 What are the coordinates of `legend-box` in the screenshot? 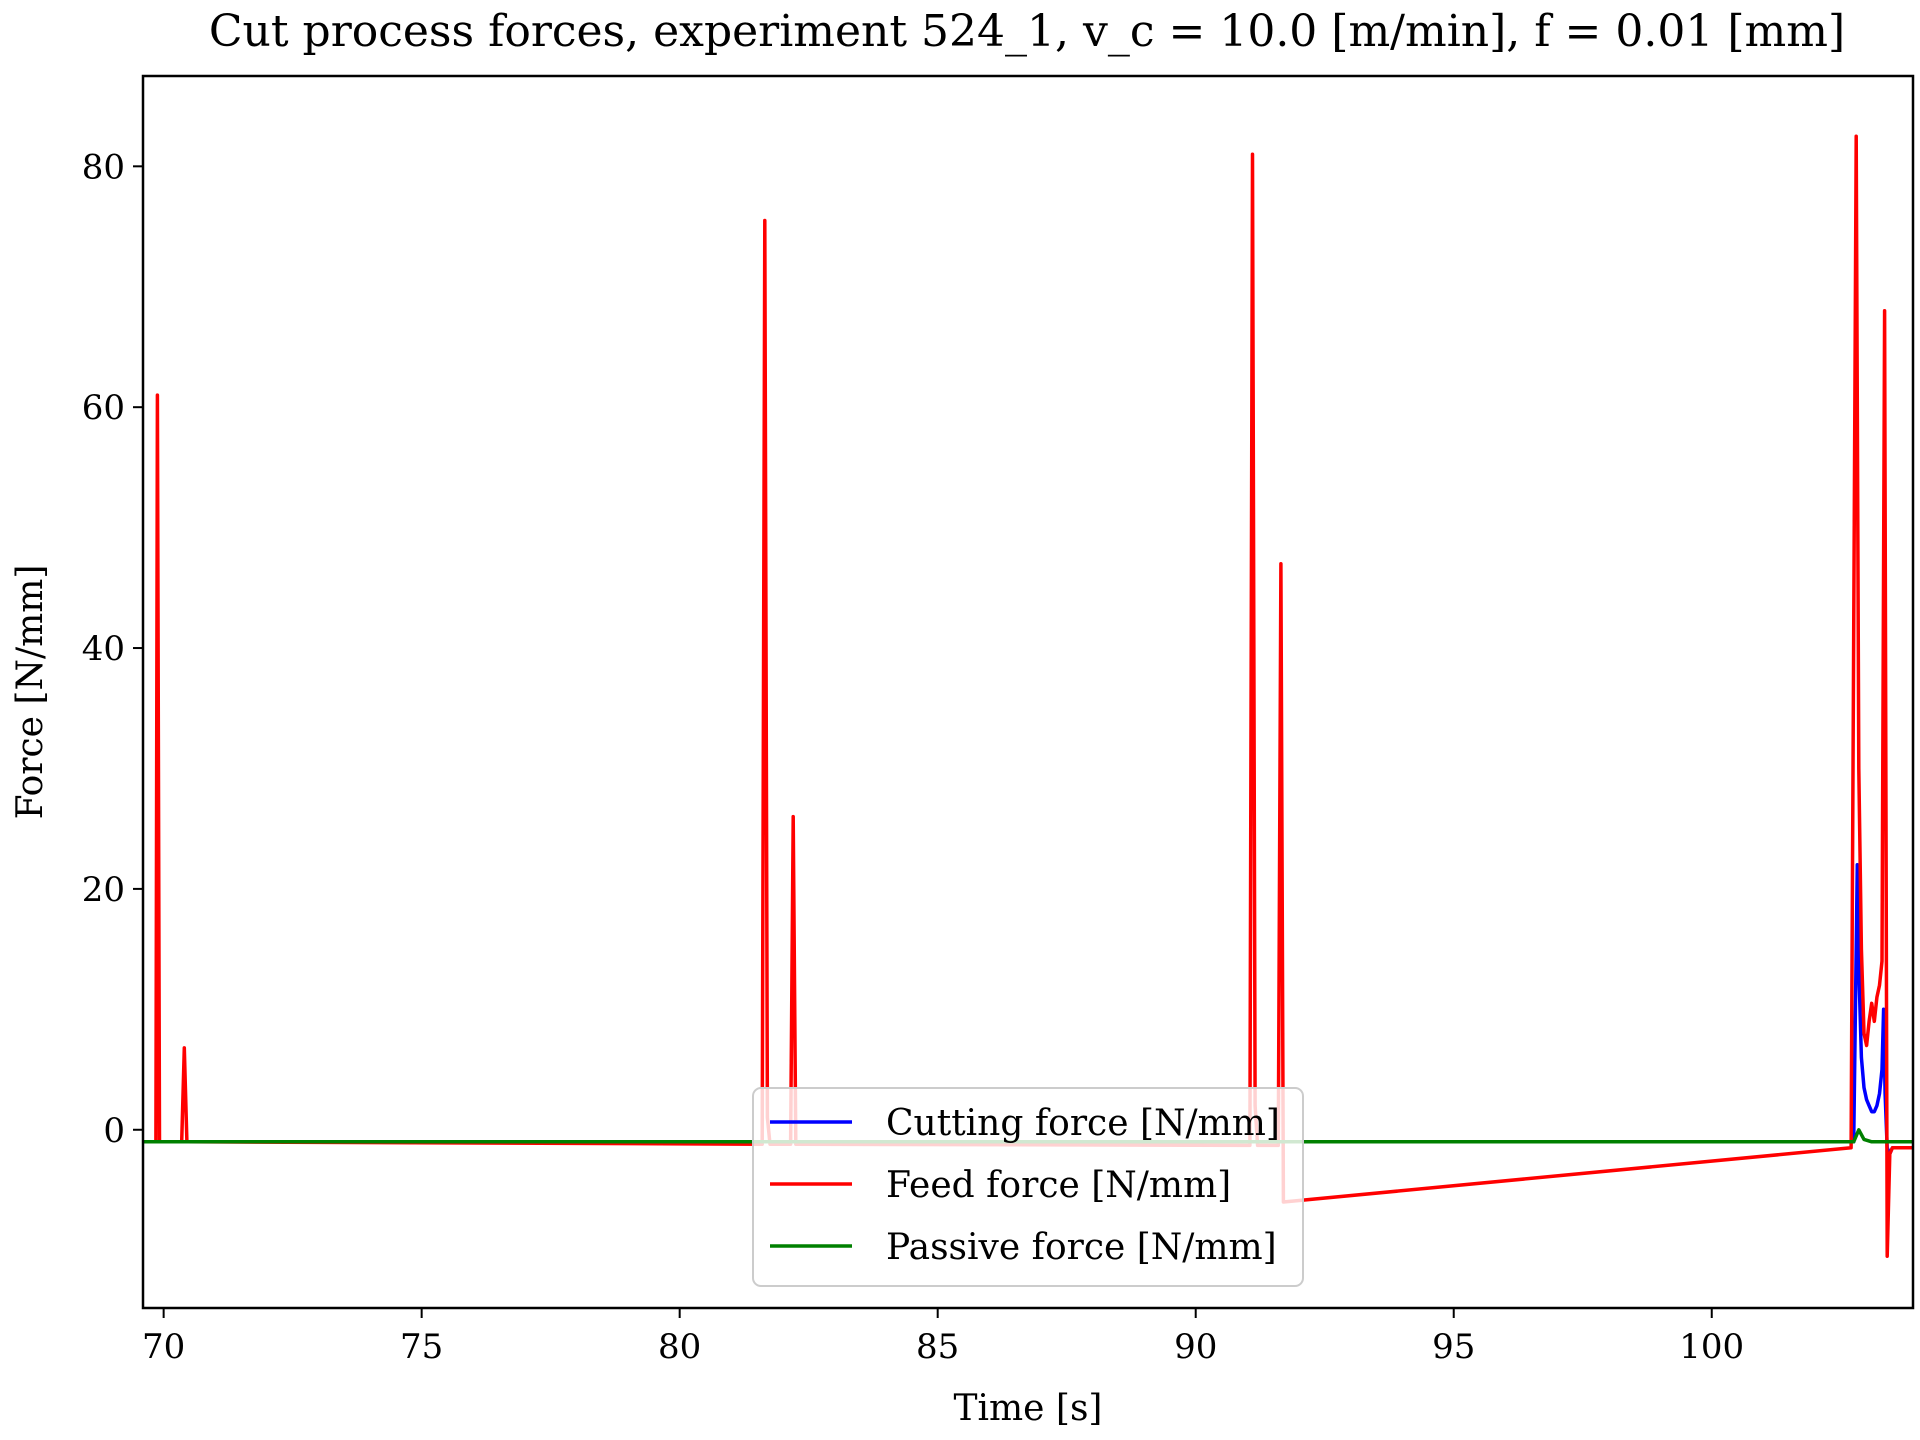 It's located at (1028, 1187).